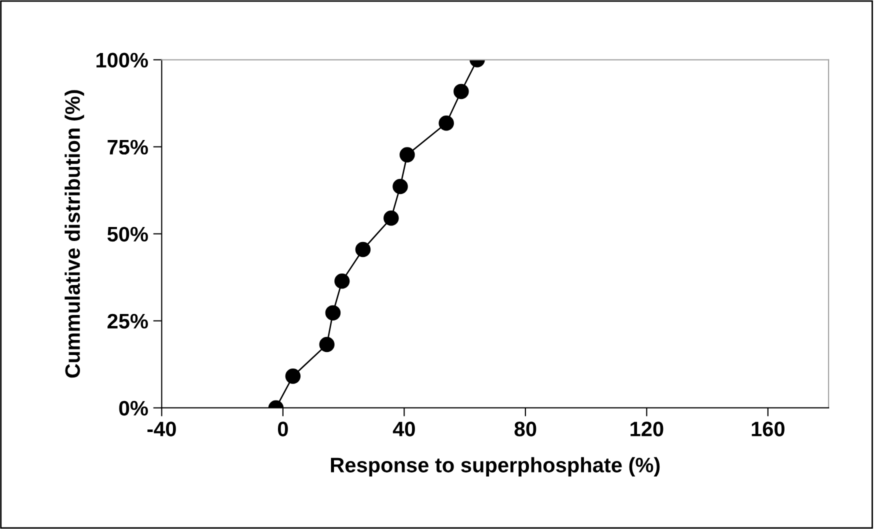  Describe the element at coordinates (128, 147) in the screenshot. I see `y-tick-label: 75%` at that location.